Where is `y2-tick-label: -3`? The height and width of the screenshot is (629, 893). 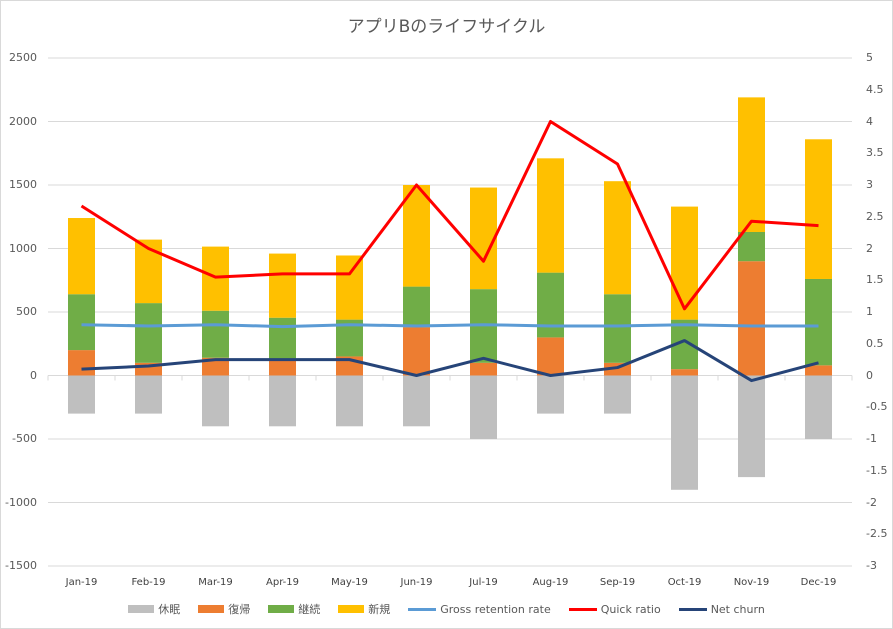
y2-tick-label: -3 is located at coordinates (871, 565).